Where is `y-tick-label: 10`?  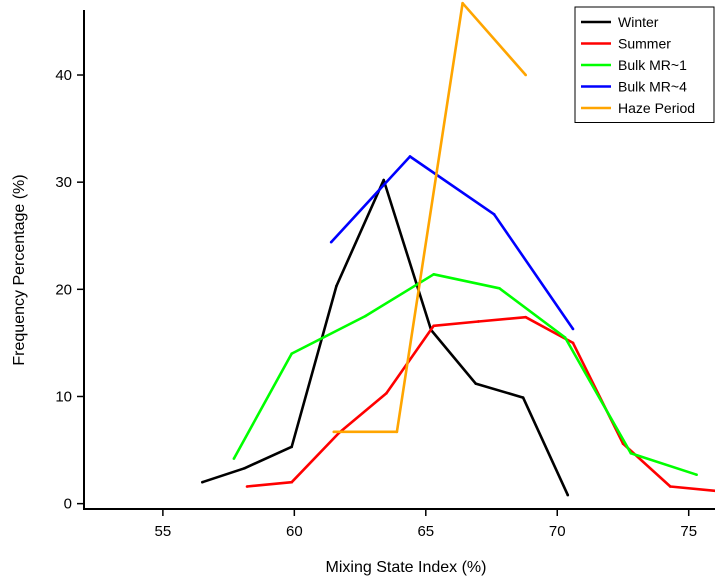
y-tick-label: 10 is located at coordinates (63, 396).